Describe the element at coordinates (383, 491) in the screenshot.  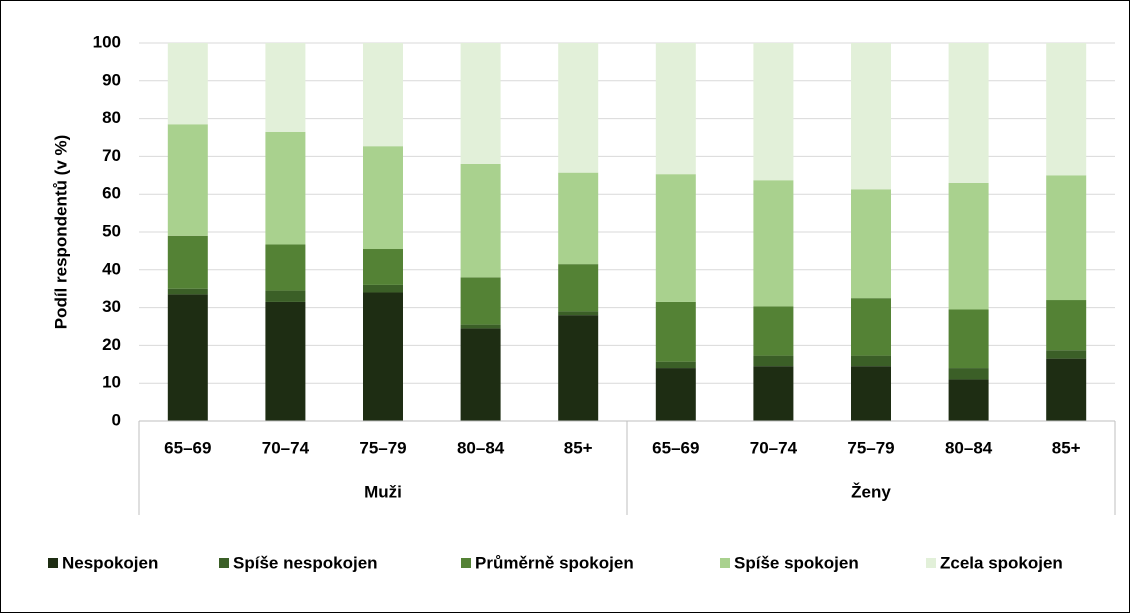
I see `group-label: Muži` at that location.